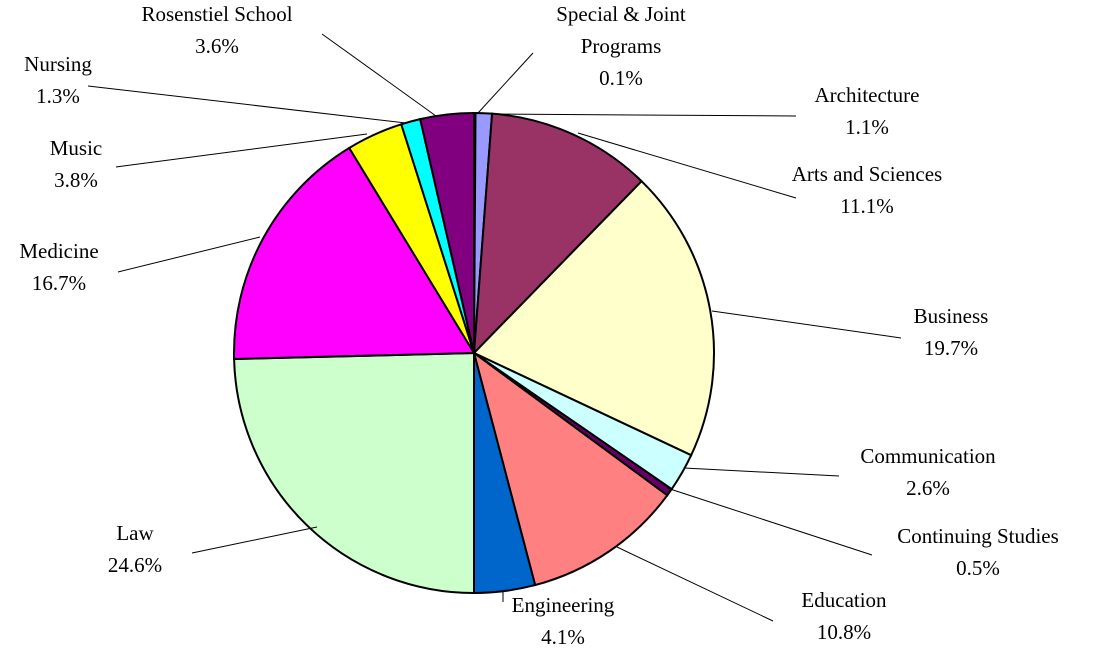  Describe the element at coordinates (216, 14) in the screenshot. I see `slice-name-label: Rosenstiel School` at that location.